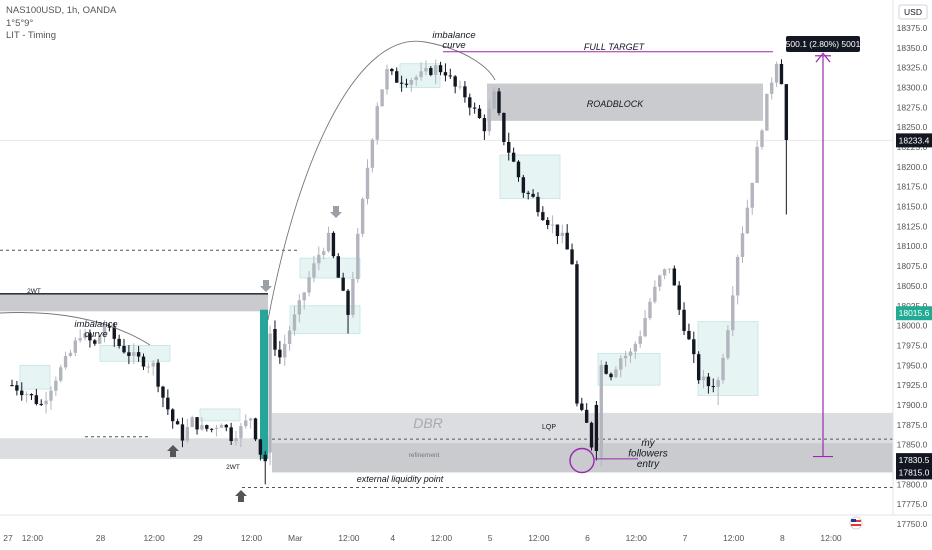 The height and width of the screenshot is (550, 932). I want to click on currency-button-label: USD, so click(913, 12).